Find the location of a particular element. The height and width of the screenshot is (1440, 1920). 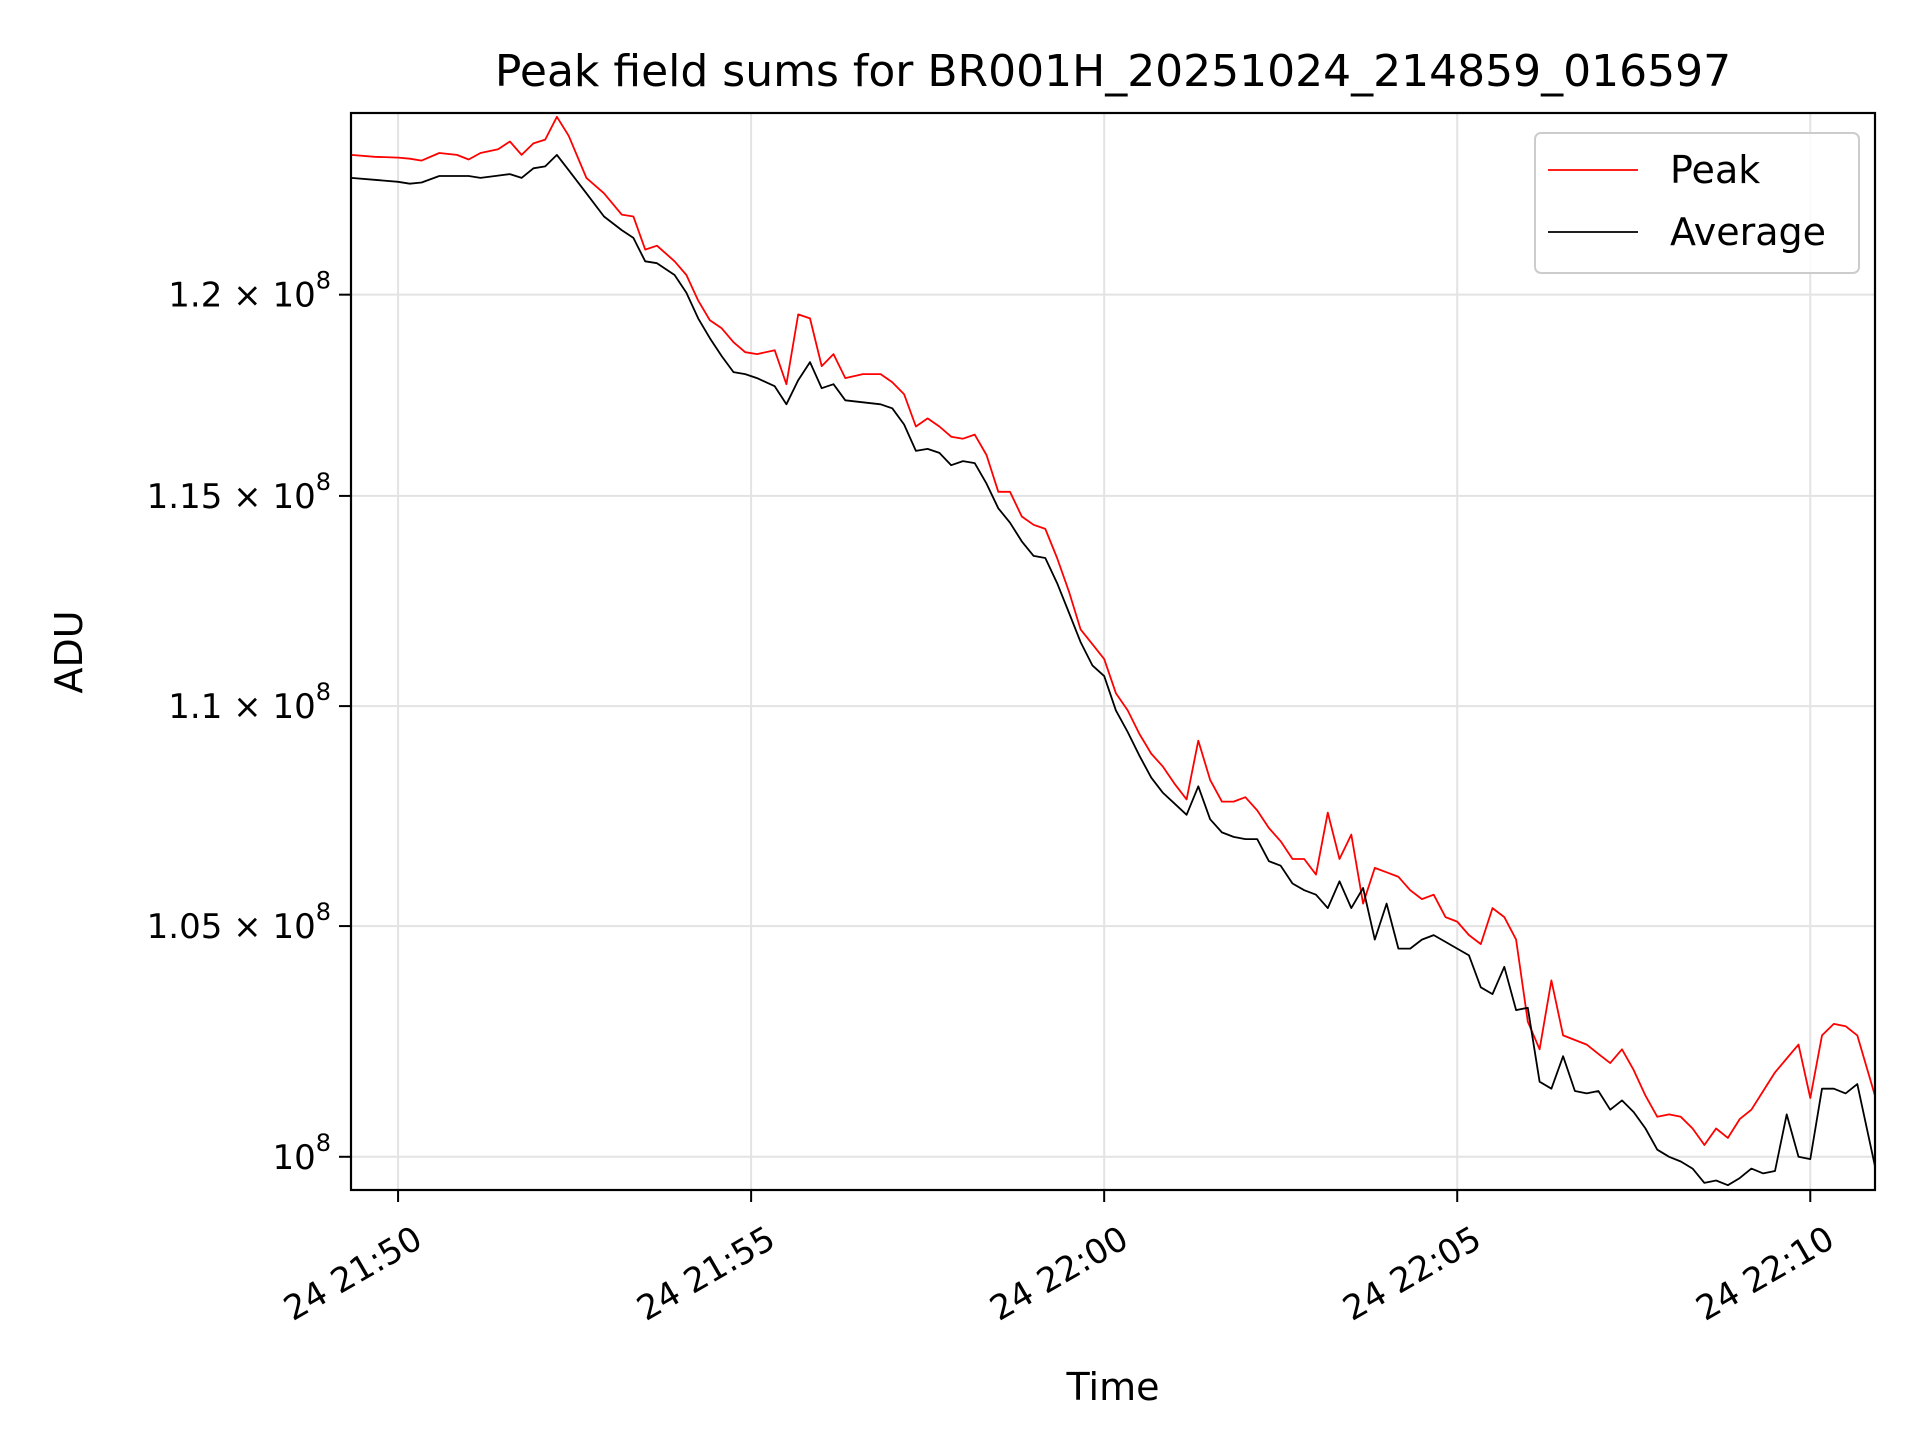

legend-box is located at coordinates (1697, 203).